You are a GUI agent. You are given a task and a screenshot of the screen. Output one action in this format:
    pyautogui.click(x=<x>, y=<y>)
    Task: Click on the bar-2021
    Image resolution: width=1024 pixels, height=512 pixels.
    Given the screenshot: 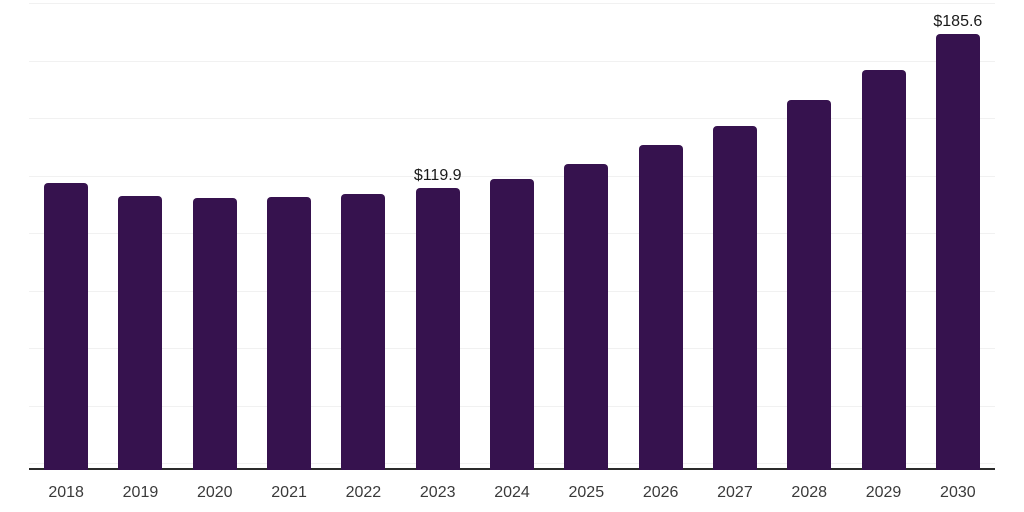 What is the action you would take?
    pyautogui.click(x=289, y=333)
    